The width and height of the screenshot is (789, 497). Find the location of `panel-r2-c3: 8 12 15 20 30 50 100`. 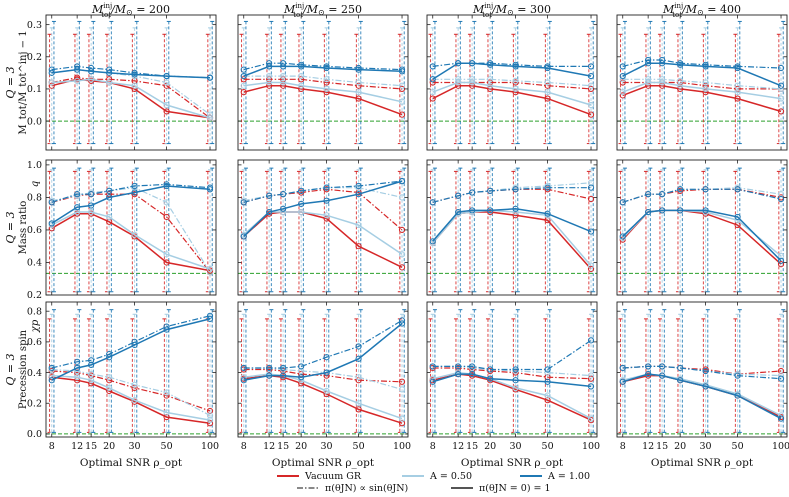

panel-r2-c3: 8 12 15 20 30 50 100 is located at coordinates (702, 376).